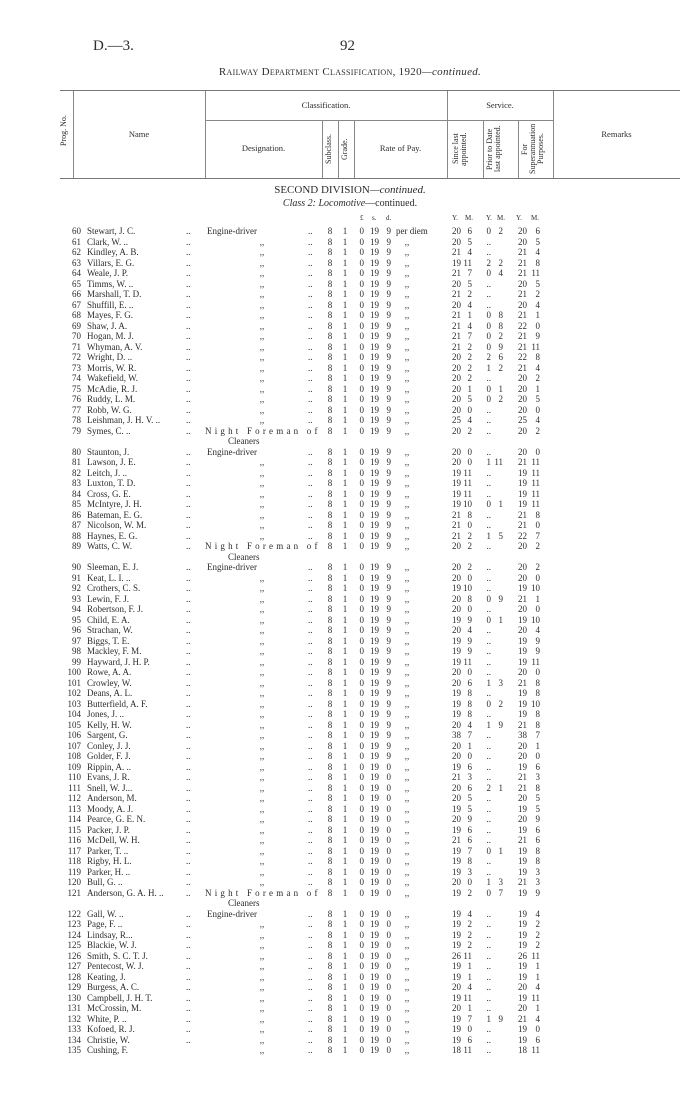 This screenshot has height=1120, width=700. What do you see at coordinates (244, 441) in the screenshot?
I see `cell-designation-continued: Cleaners` at bounding box center [244, 441].